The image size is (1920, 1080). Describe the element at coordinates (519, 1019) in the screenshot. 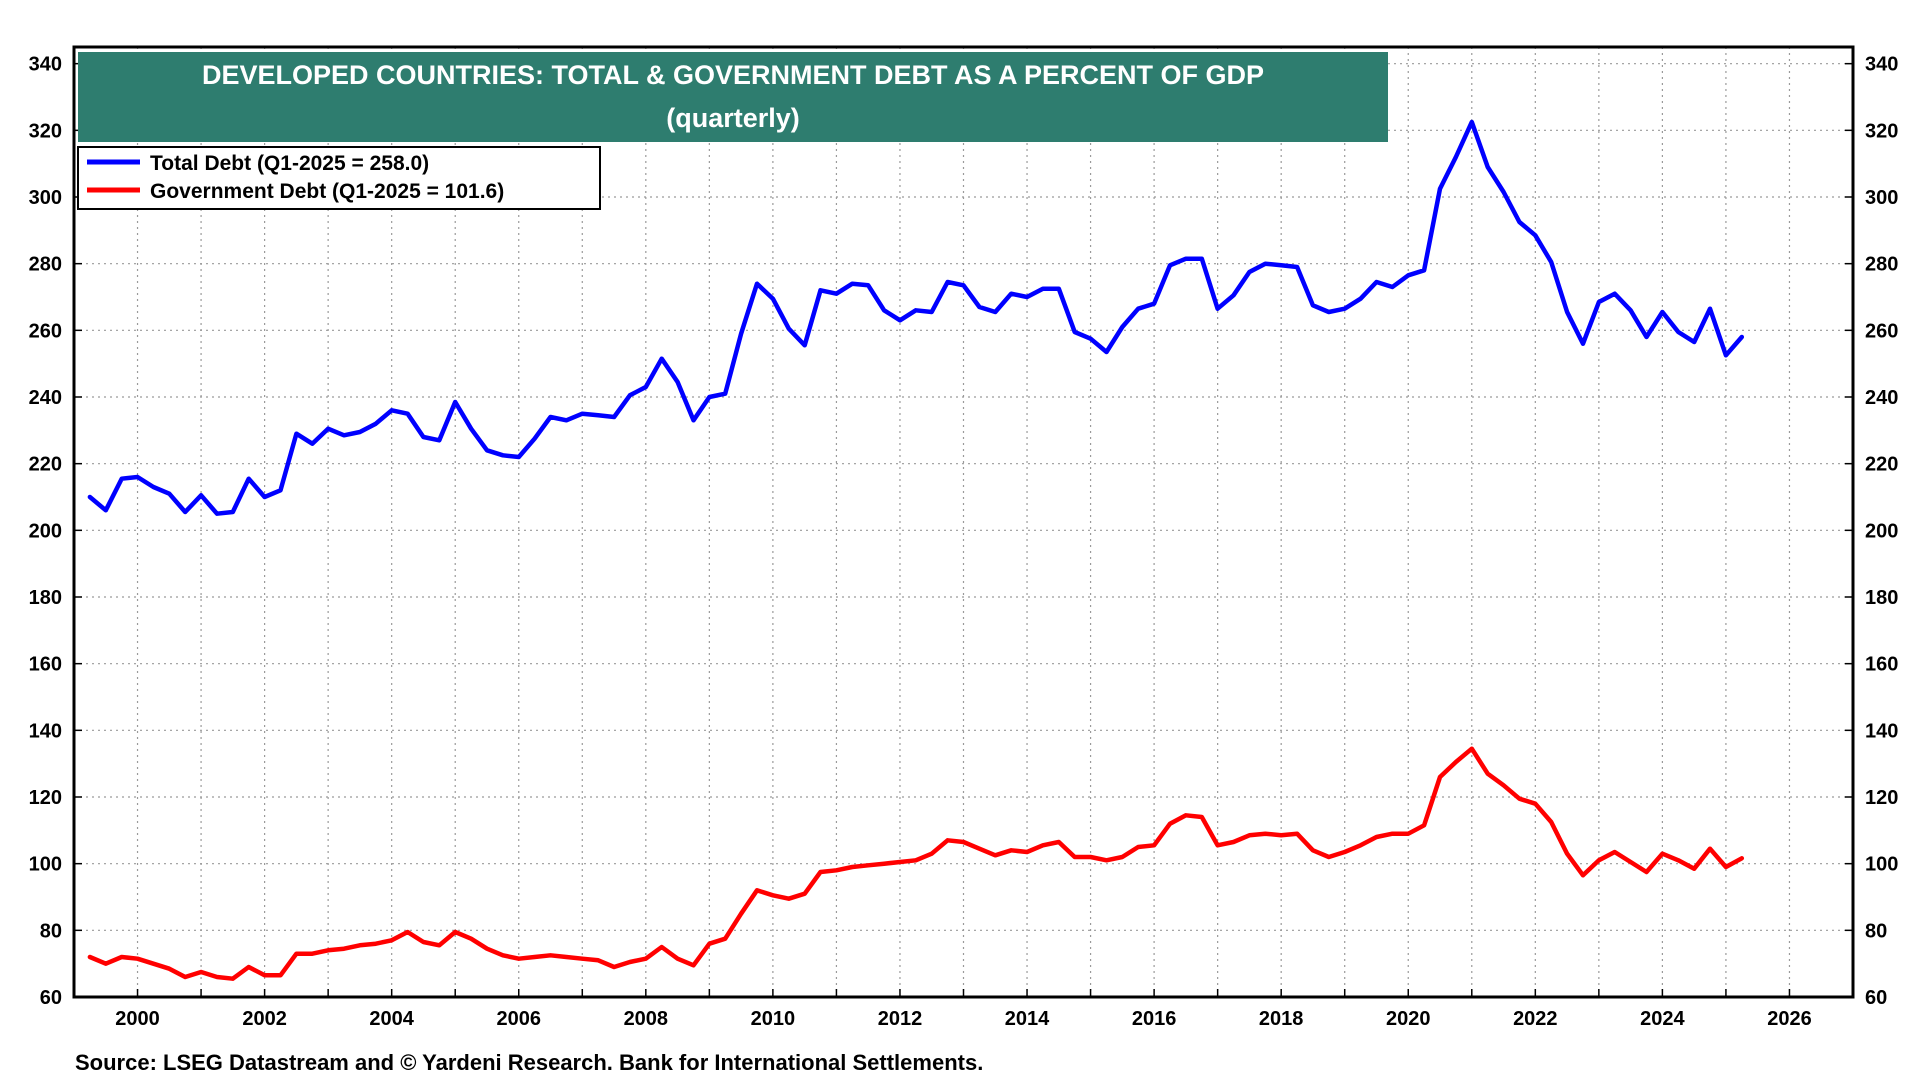

I see `x-tick-label: 2006` at that location.